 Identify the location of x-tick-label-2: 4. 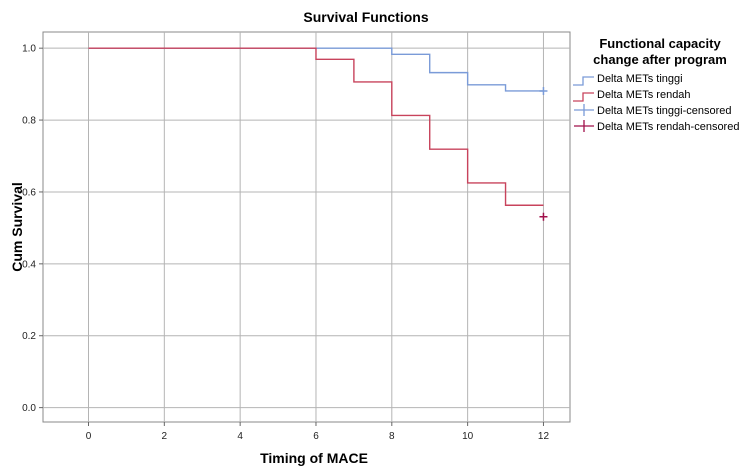
(240, 436).